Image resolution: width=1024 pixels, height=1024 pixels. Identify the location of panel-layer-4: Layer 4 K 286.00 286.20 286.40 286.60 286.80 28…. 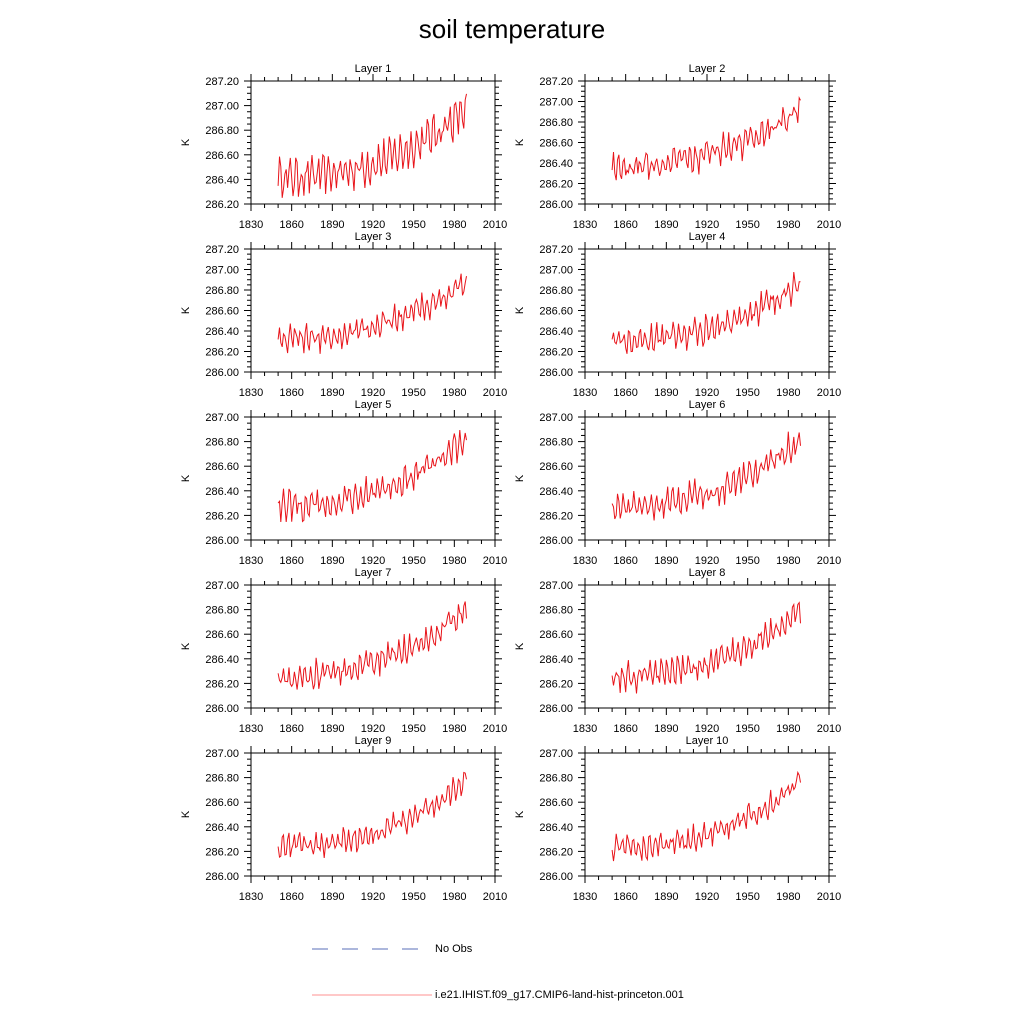
(677, 315).